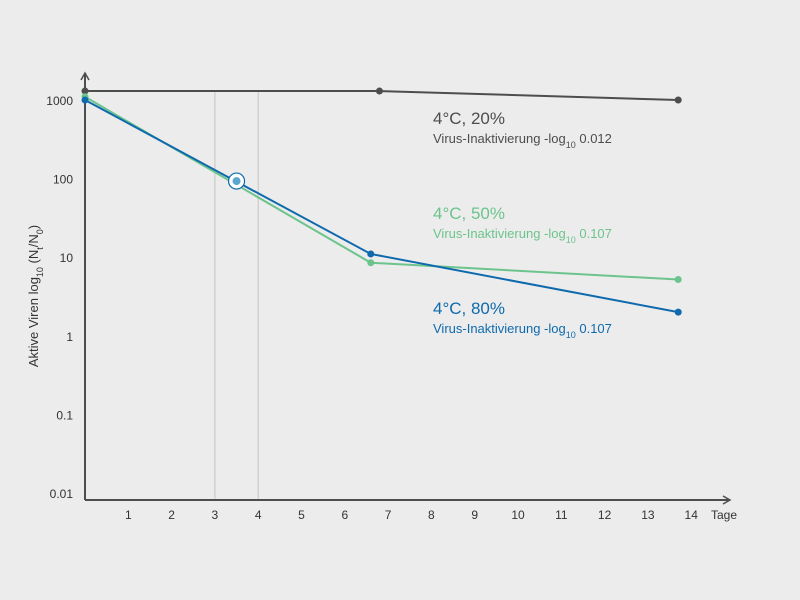  Describe the element at coordinates (258, 515) in the screenshot. I see `x-tick-label: 4` at that location.